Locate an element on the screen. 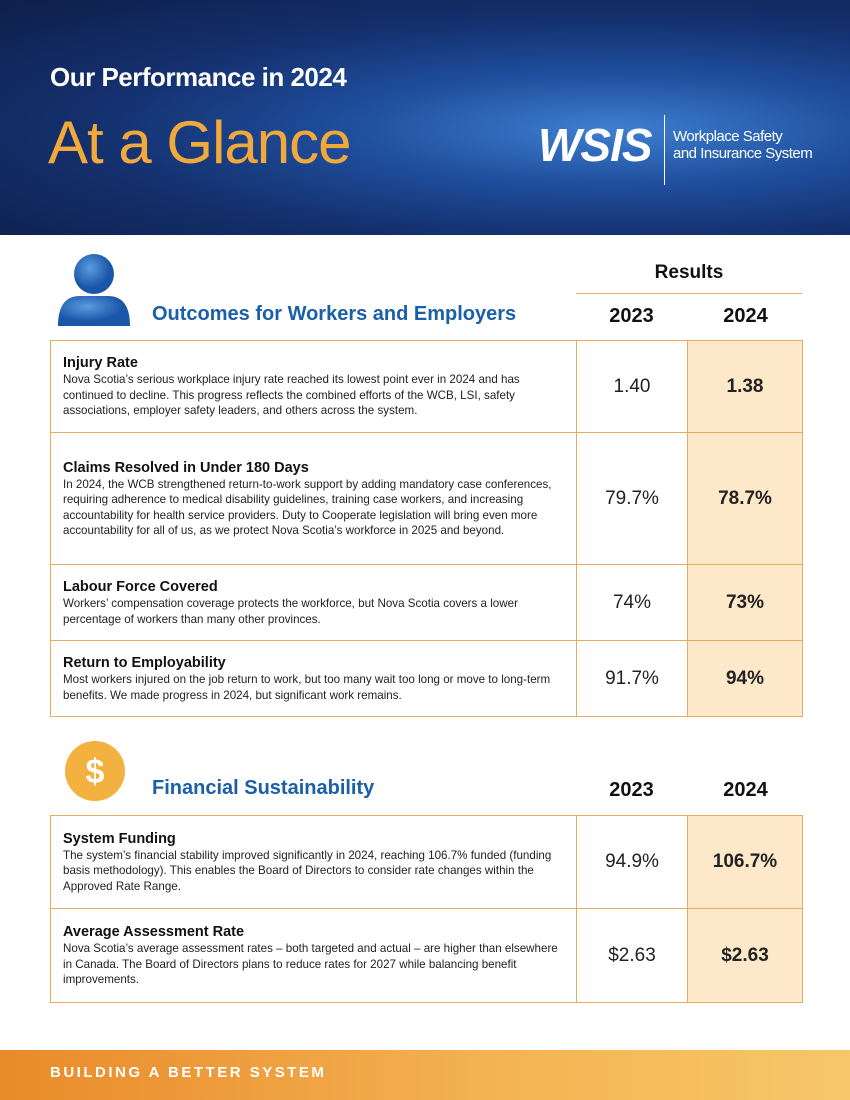  section-title: Outcomes for Workers and Employers is located at coordinates (334, 314).